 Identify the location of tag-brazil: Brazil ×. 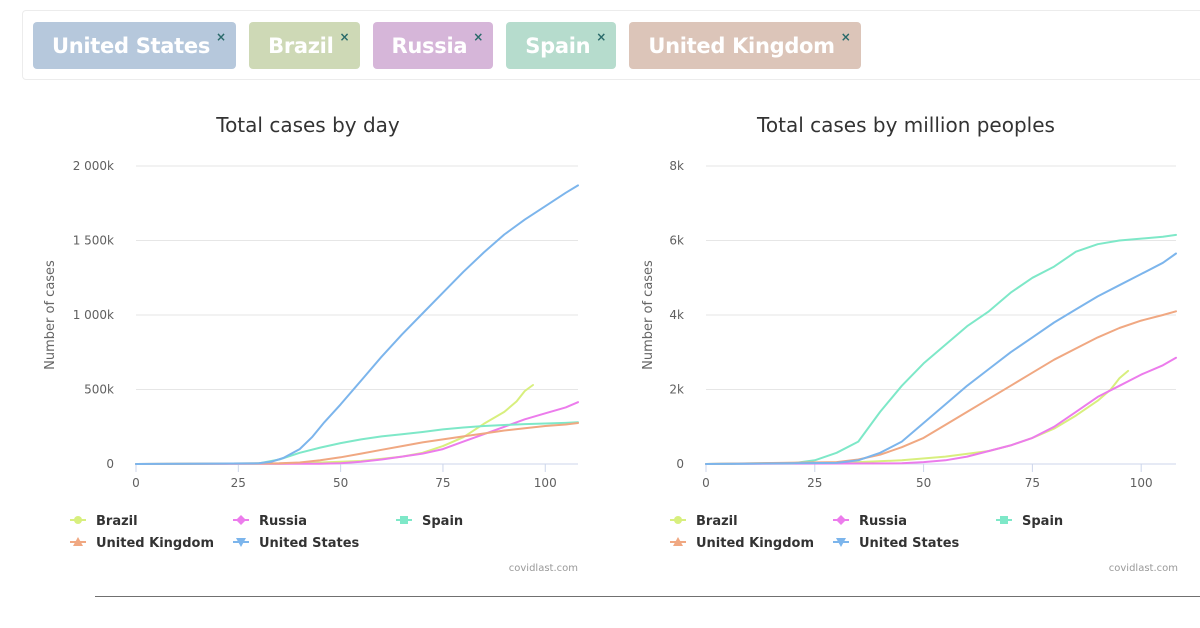
(304, 45).